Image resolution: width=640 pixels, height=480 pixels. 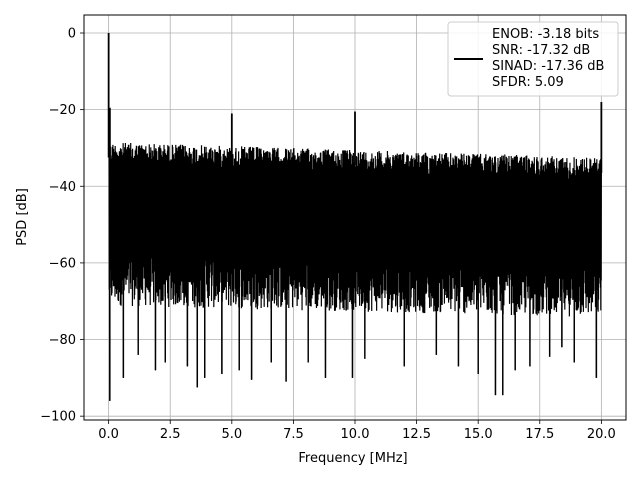 What do you see at coordinates (22, 217) in the screenshot?
I see `y-axis-label: PSD [dB]` at bounding box center [22, 217].